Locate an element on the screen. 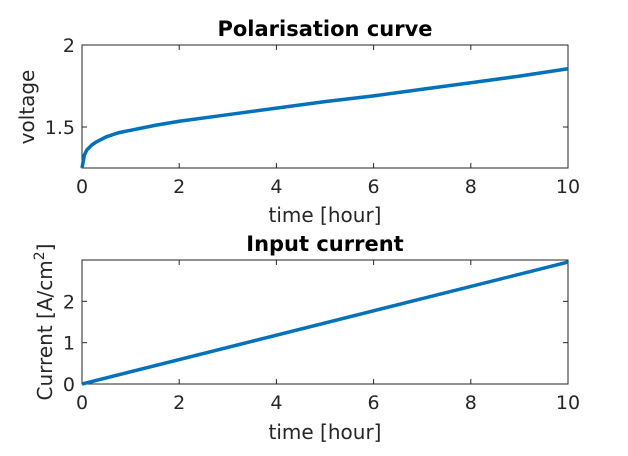 The image size is (628, 456). y-axis-label-main: Current [A/cm is located at coordinates (45, 330).